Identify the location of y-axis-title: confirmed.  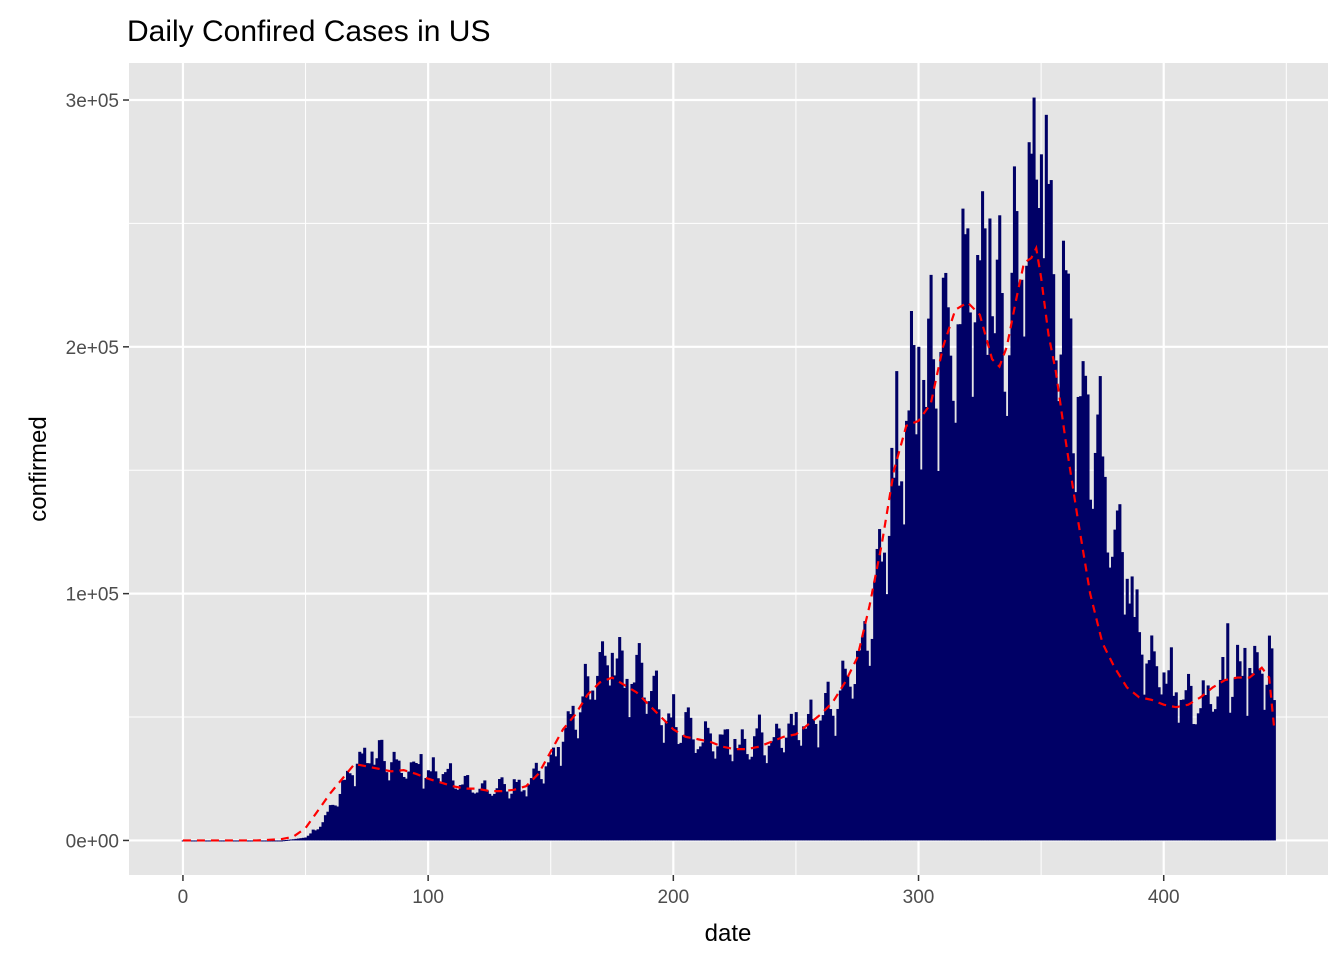
(38, 468).